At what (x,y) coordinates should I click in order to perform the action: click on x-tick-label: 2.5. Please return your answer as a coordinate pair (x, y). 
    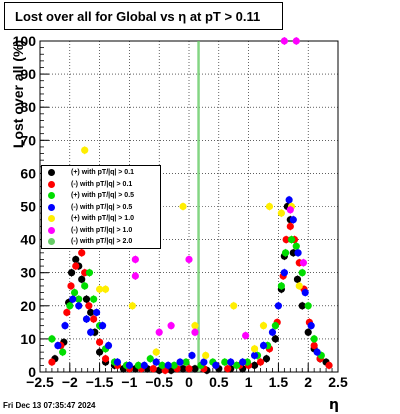
    Looking at the image, I should click on (338, 382).